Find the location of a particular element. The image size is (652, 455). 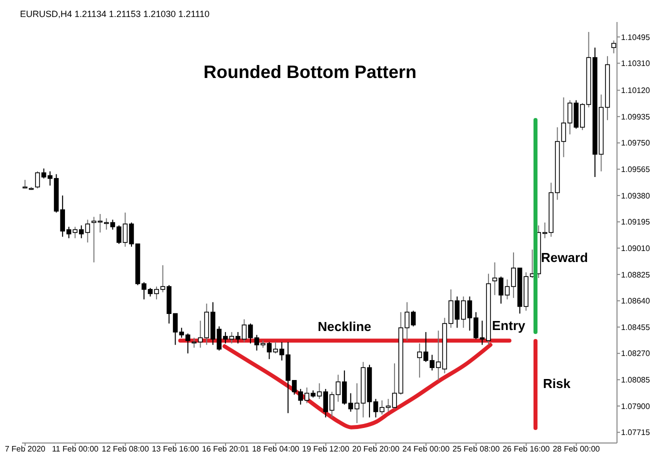

x-tick-label: 20 Feb 20:00 is located at coordinates (376, 449).